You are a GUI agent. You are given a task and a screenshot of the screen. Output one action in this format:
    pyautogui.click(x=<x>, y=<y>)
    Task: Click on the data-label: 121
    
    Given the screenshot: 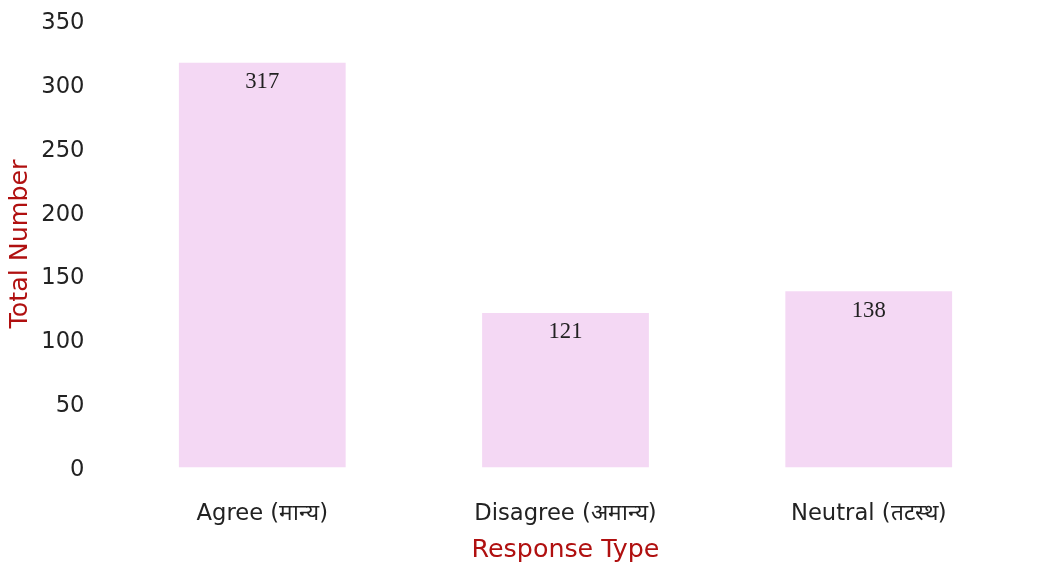 What is the action you would take?
    pyautogui.click(x=565, y=331)
    